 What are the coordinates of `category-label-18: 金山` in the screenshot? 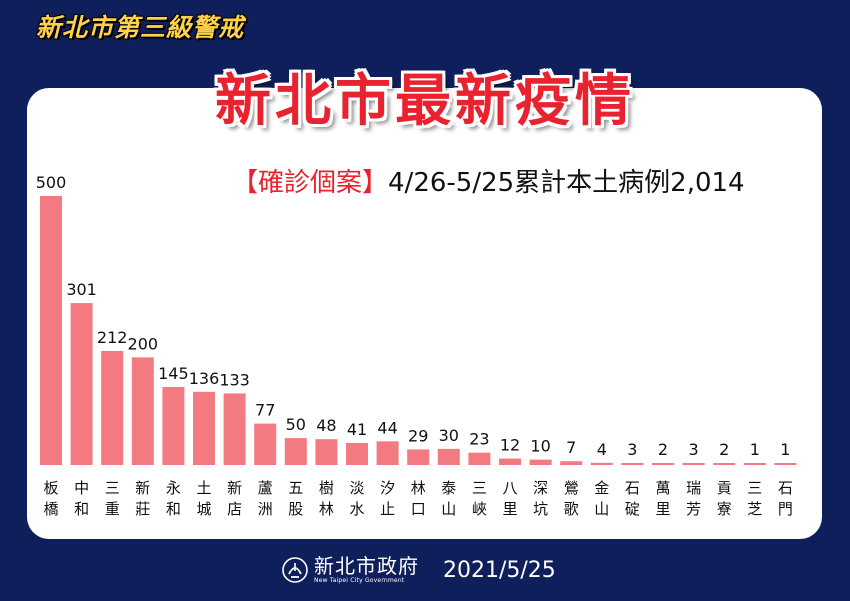 It's located at (601, 498).